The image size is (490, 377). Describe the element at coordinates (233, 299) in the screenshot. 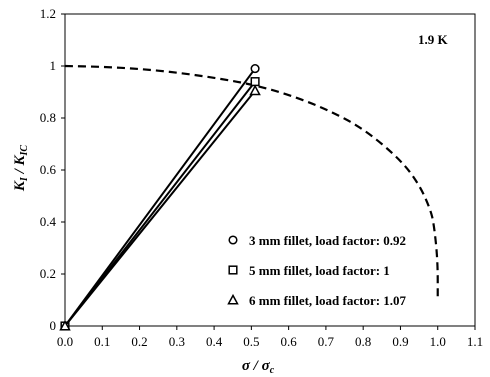

I see `legend-triangle-marker` at that location.